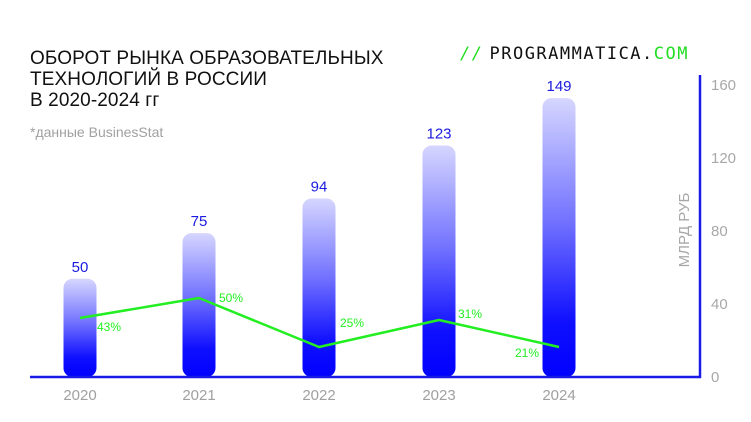  Describe the element at coordinates (438, 395) in the screenshot. I see `x-tick-2023: 2023` at that location.